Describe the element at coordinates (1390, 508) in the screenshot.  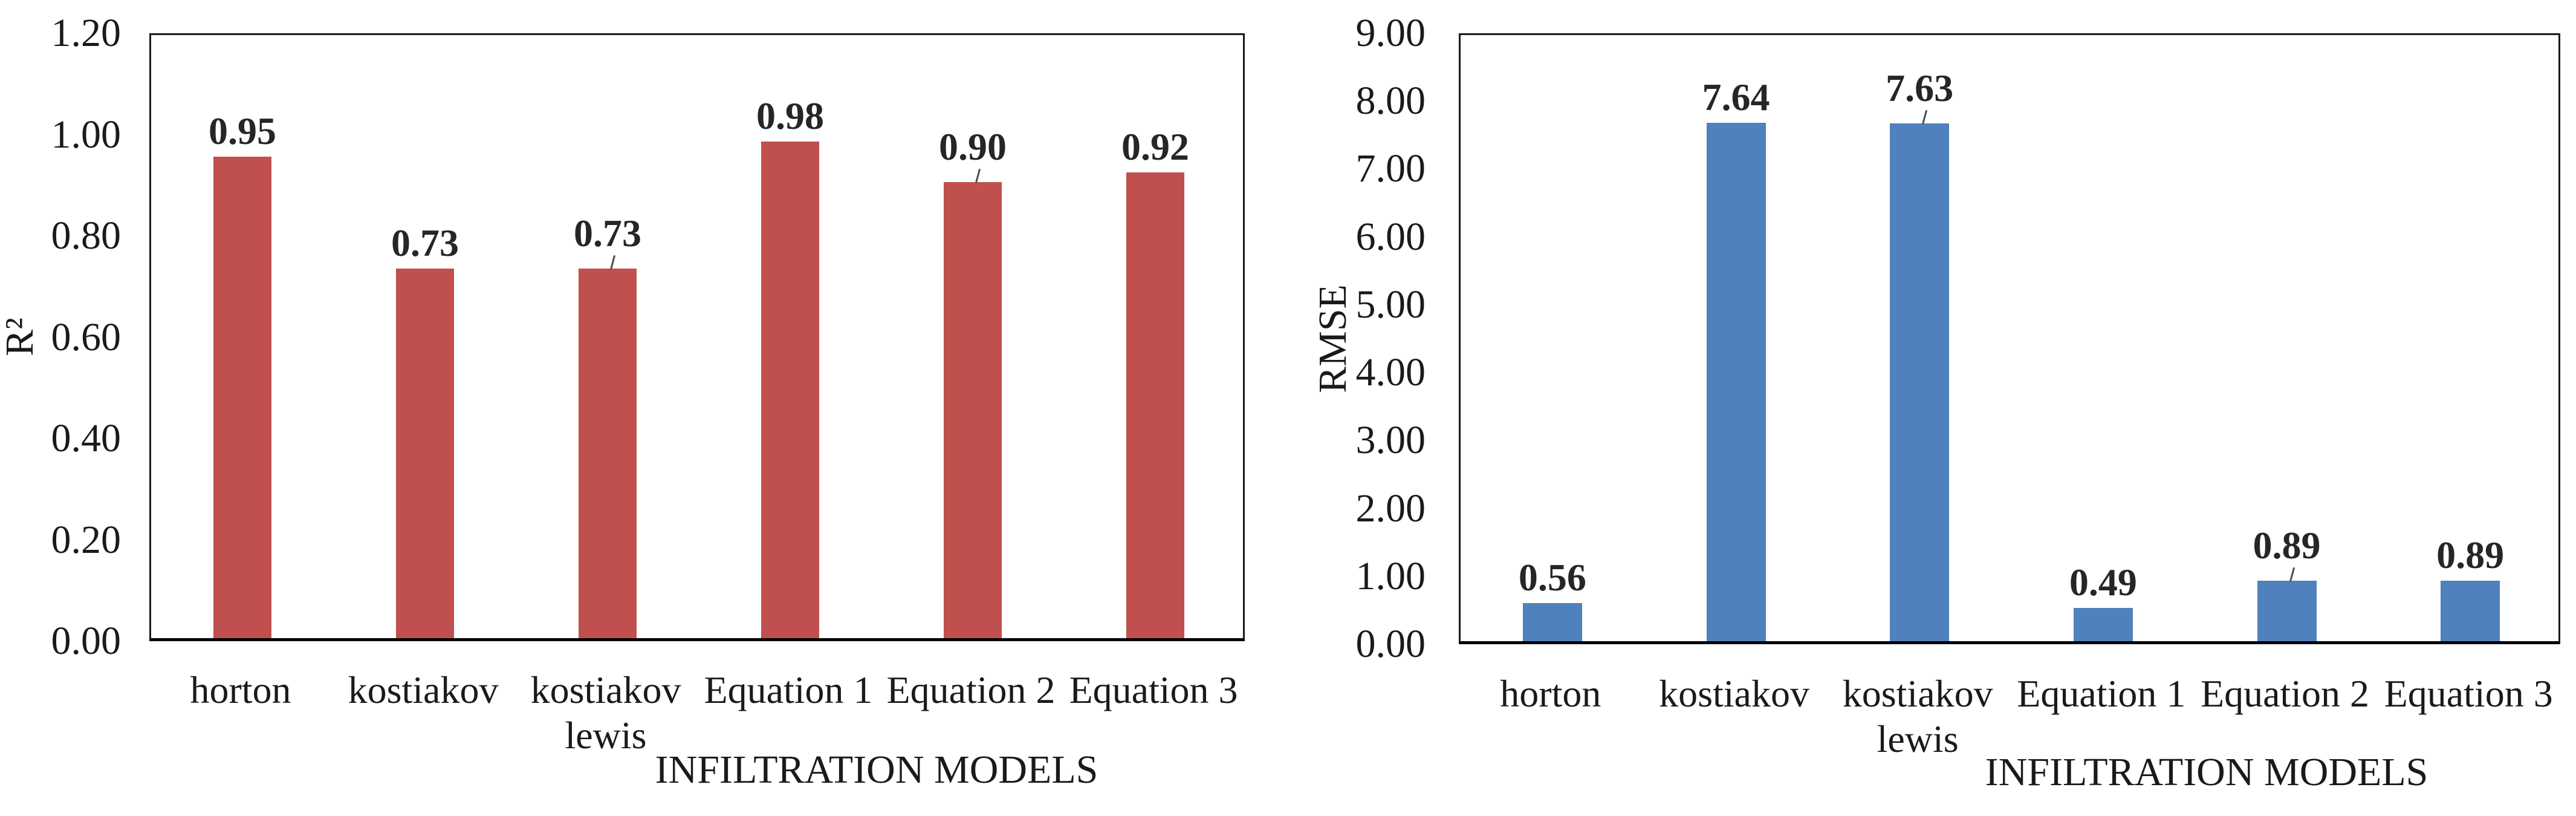
I see `y-tick-label: 2.00` at that location.